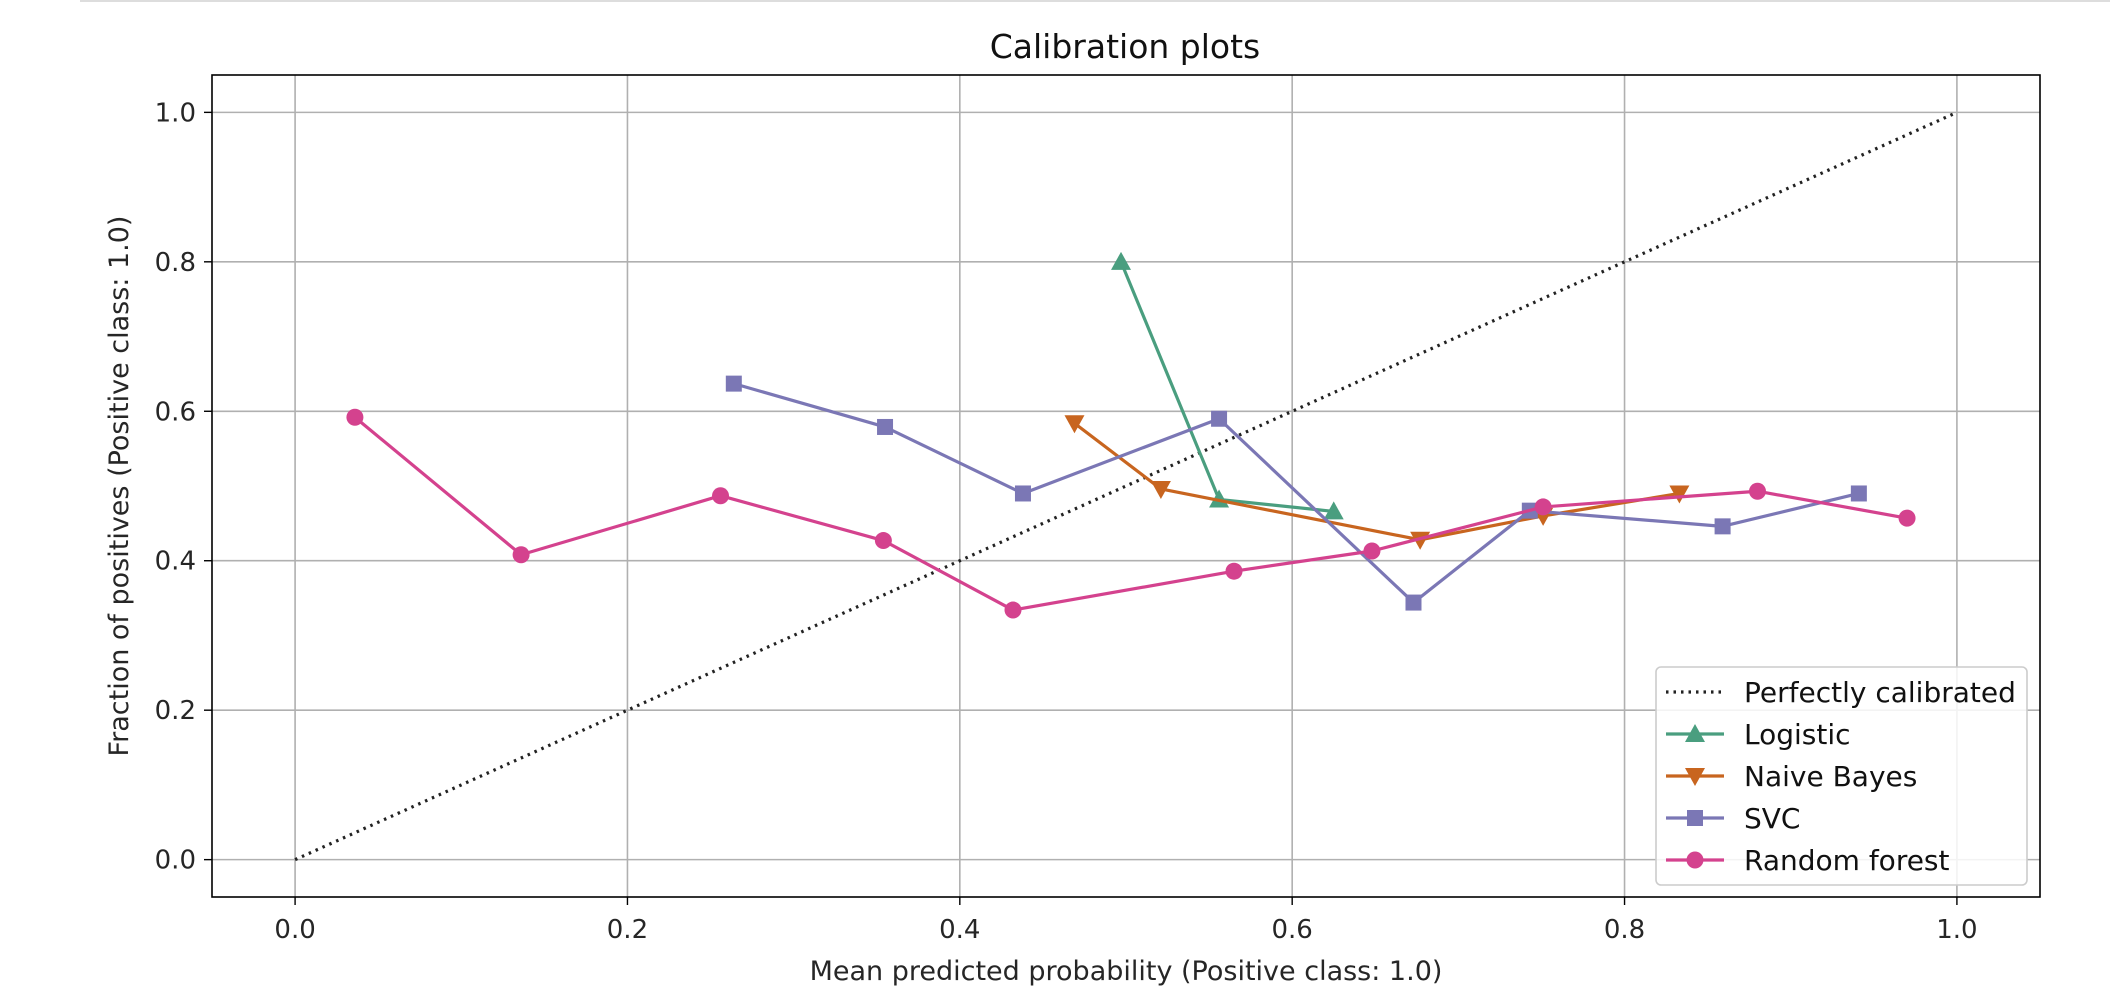  I want to click on y-tick-label: 0.4, so click(175, 562).